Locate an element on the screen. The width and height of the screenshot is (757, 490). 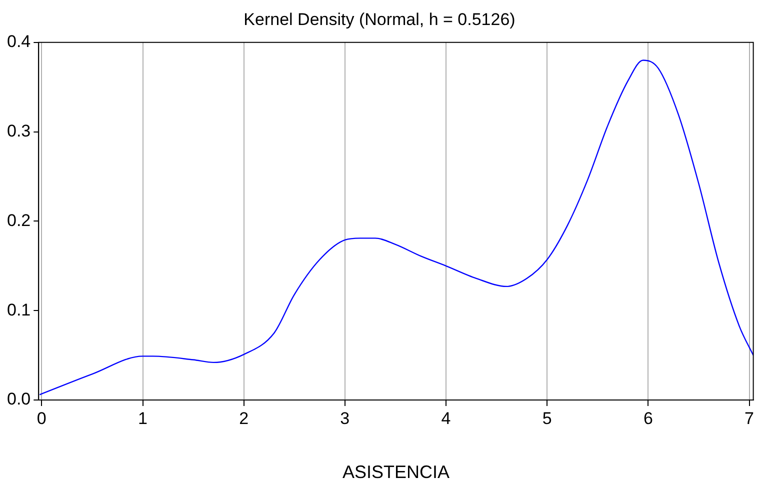
chart-title: Kernel Density (Normal, h = 0.5126) is located at coordinates (380, 19).